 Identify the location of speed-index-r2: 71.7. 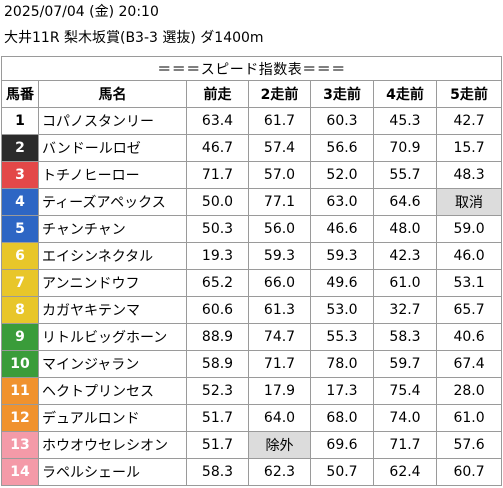
(279, 364).